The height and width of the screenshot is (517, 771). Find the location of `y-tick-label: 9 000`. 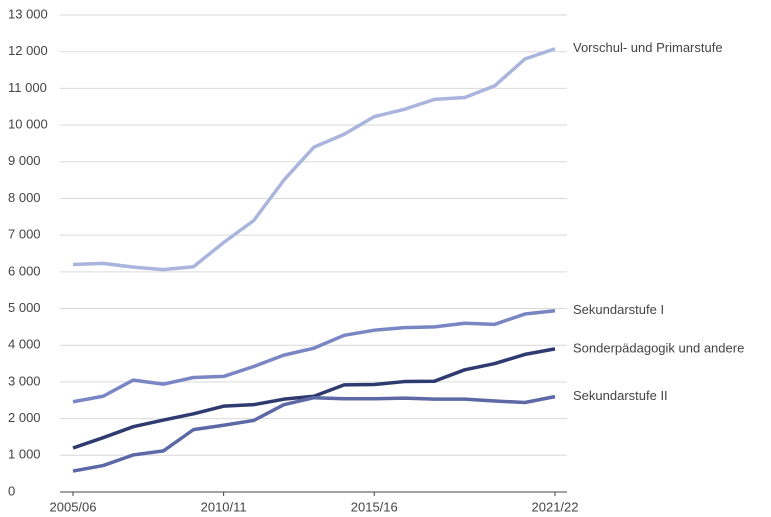

y-tick-label: 9 000 is located at coordinates (24, 160).